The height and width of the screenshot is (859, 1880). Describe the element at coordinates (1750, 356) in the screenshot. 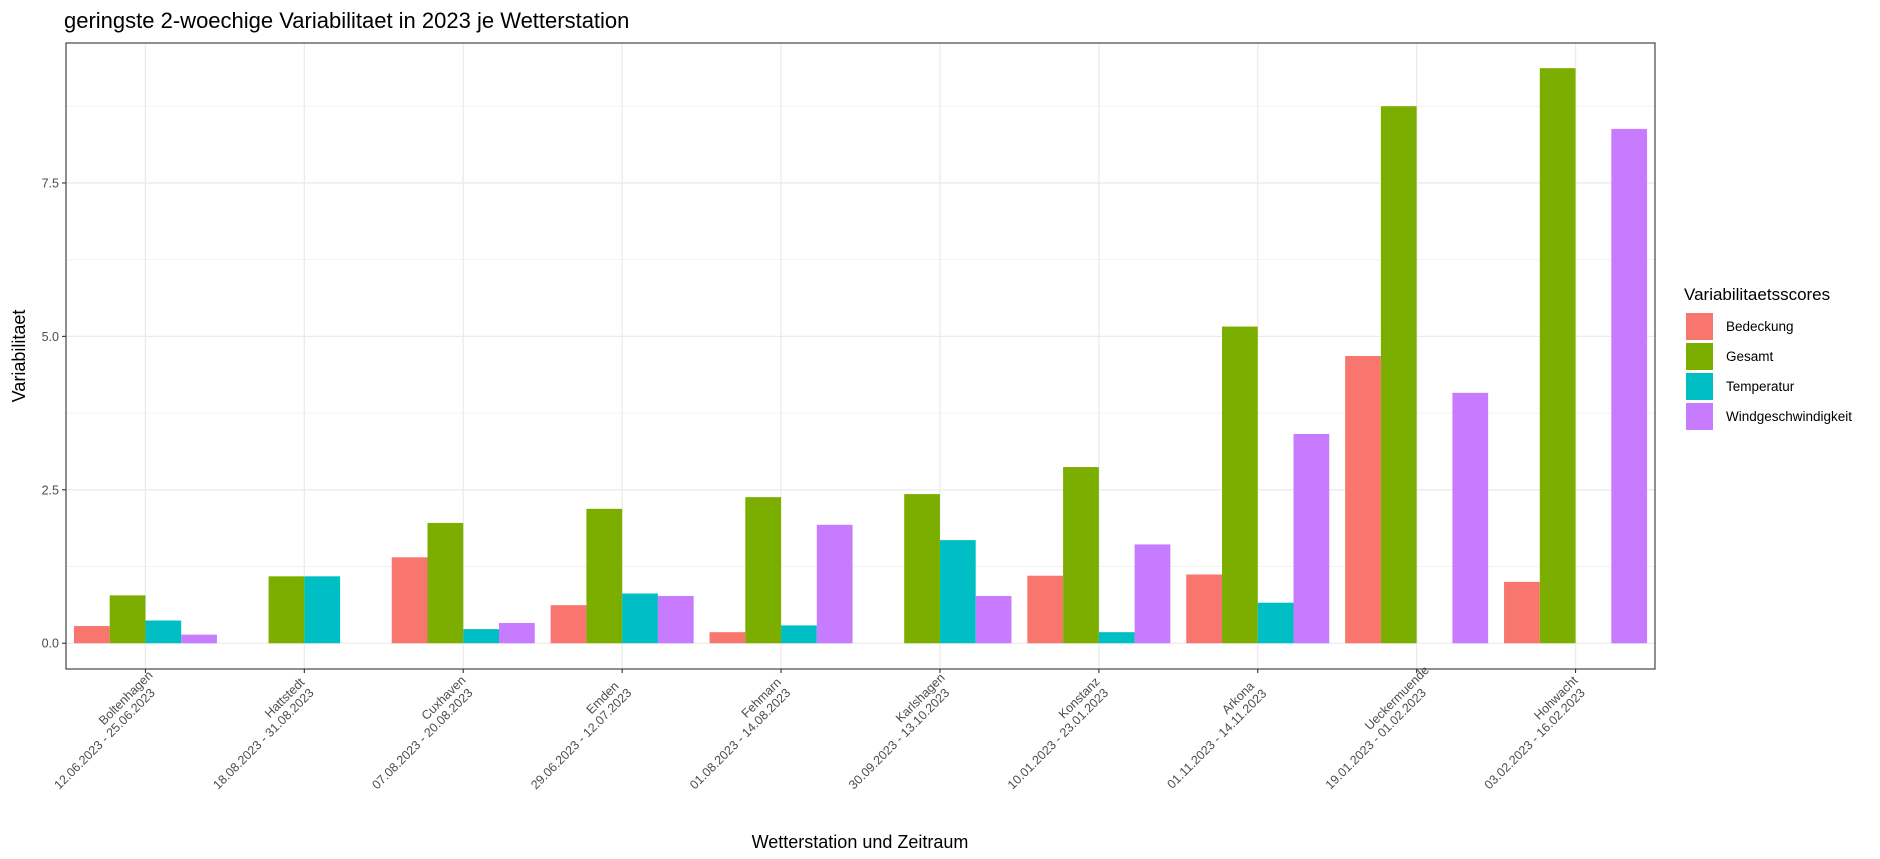

I see `legend-label-gesamt: Gesamt` at that location.